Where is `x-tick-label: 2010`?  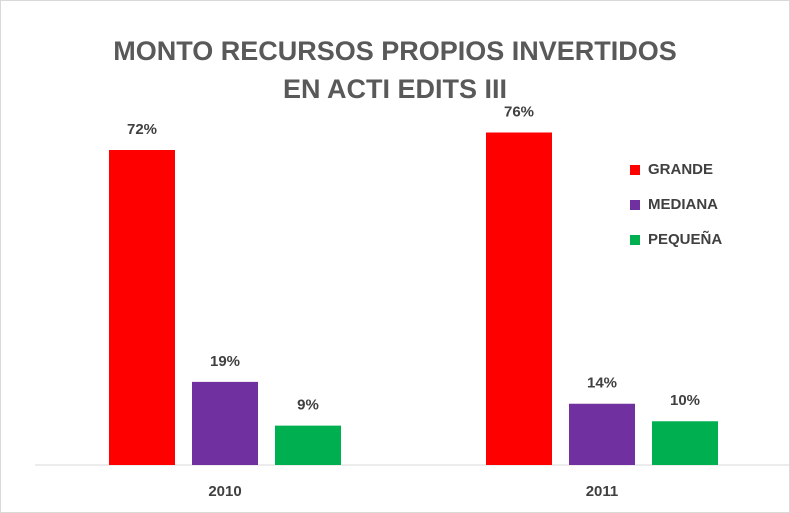
x-tick-label: 2010 is located at coordinates (224, 491).